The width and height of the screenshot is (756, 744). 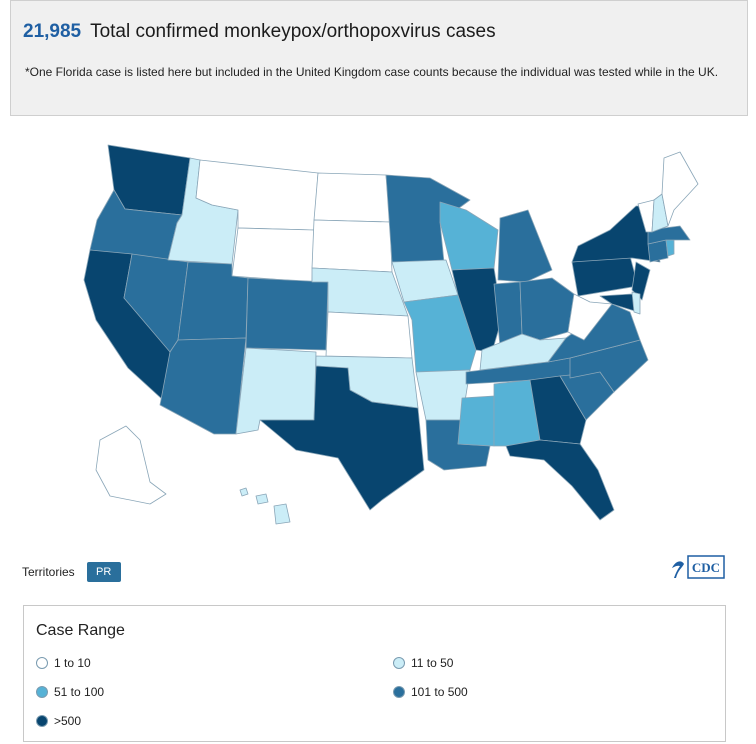 What do you see at coordinates (52, 31) in the screenshot?
I see `total-cases-count: 21,985` at bounding box center [52, 31].